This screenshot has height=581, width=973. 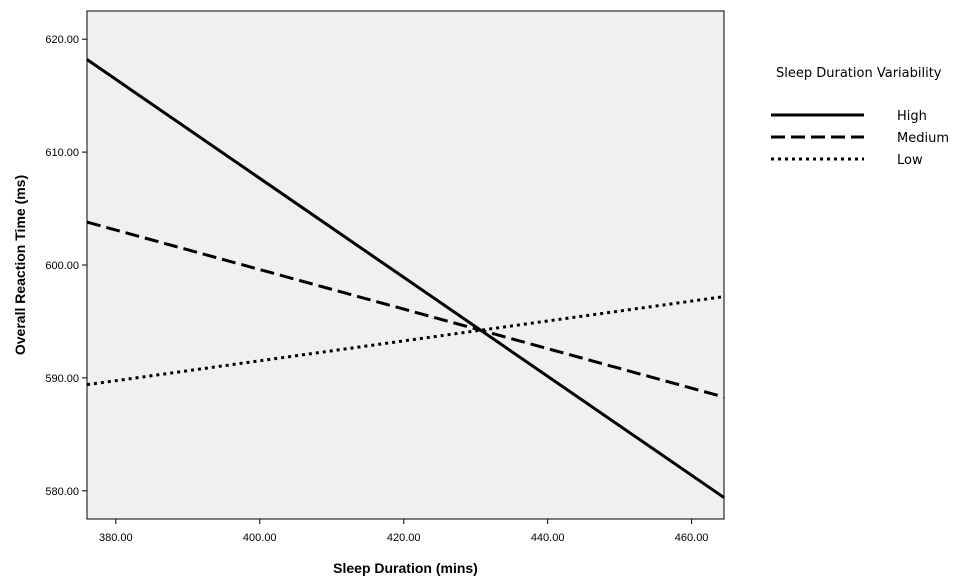 I want to click on y-tick-label: 590.00, so click(x=62, y=379).